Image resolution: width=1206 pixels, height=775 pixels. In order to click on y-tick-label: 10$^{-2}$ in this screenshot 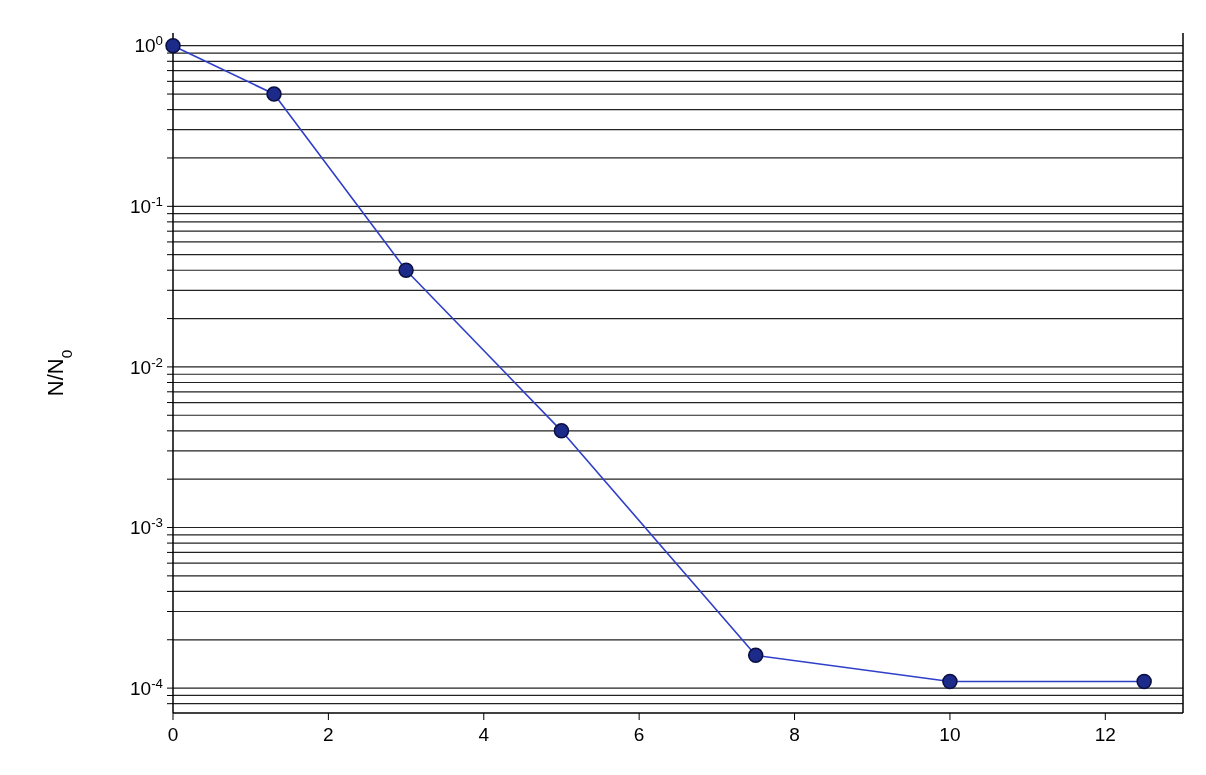, I will do `click(146, 366)`.